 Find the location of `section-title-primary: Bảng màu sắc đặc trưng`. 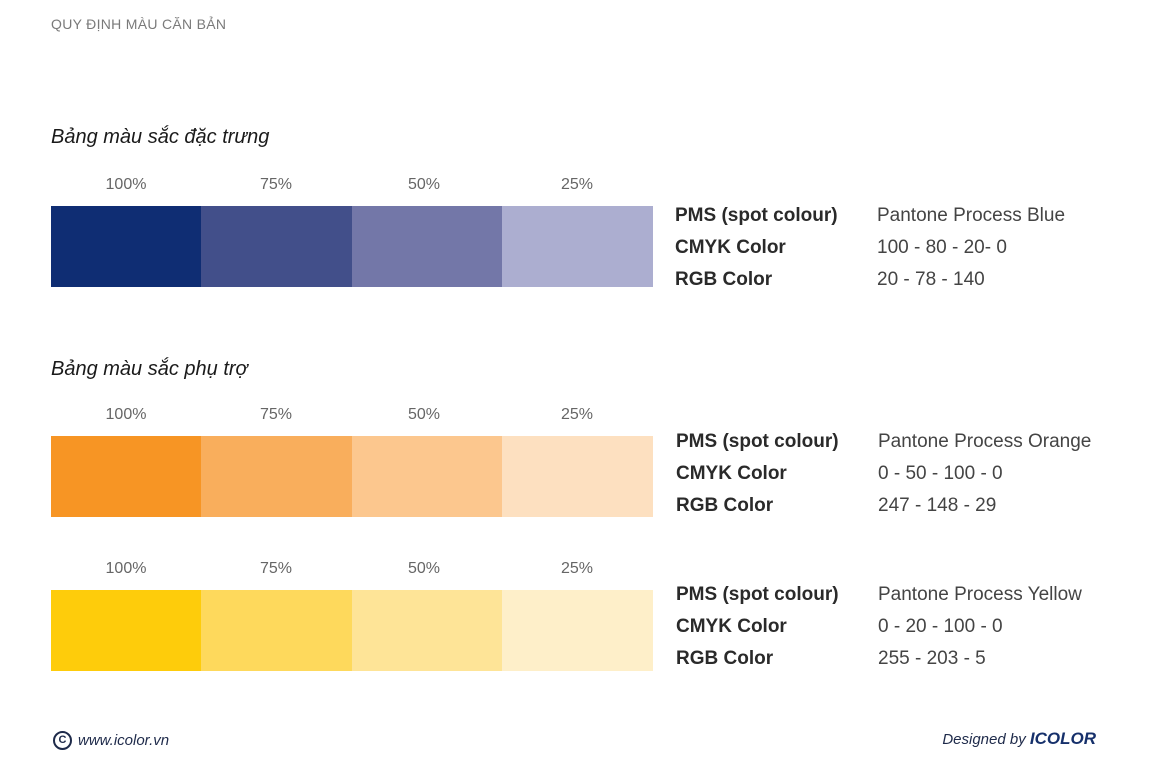

section-title-primary: Bảng màu sắc đặc trưng is located at coordinates (160, 137).